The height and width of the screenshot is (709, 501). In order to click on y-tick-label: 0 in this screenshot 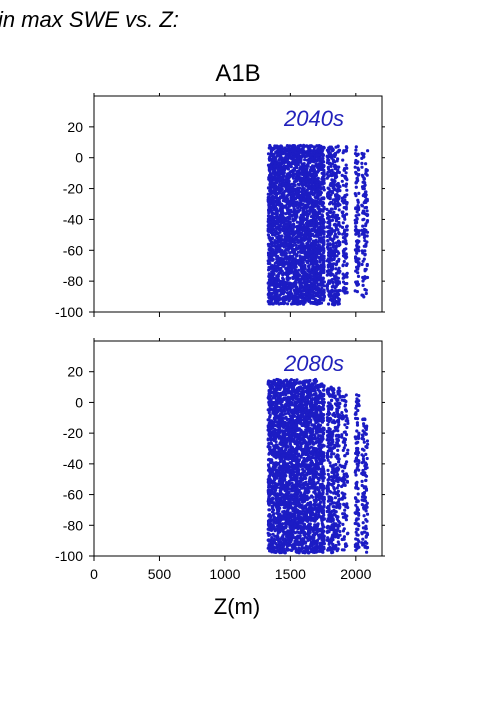, I will do `click(79, 158)`.